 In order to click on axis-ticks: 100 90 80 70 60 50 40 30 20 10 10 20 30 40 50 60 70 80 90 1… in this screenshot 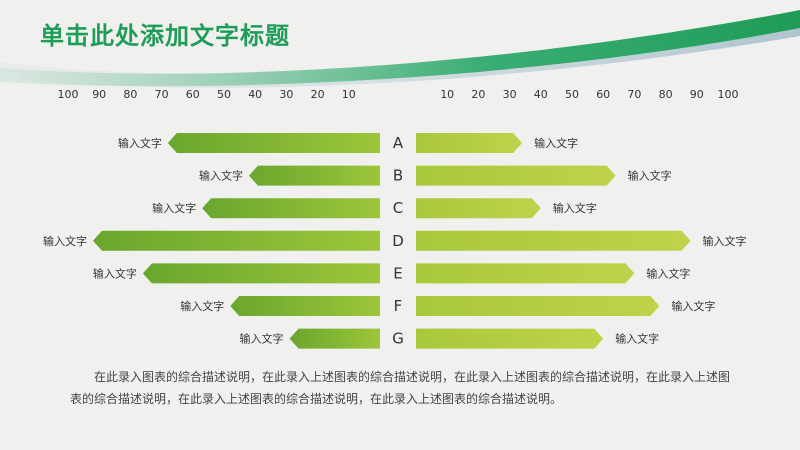, I will do `click(398, 94)`.